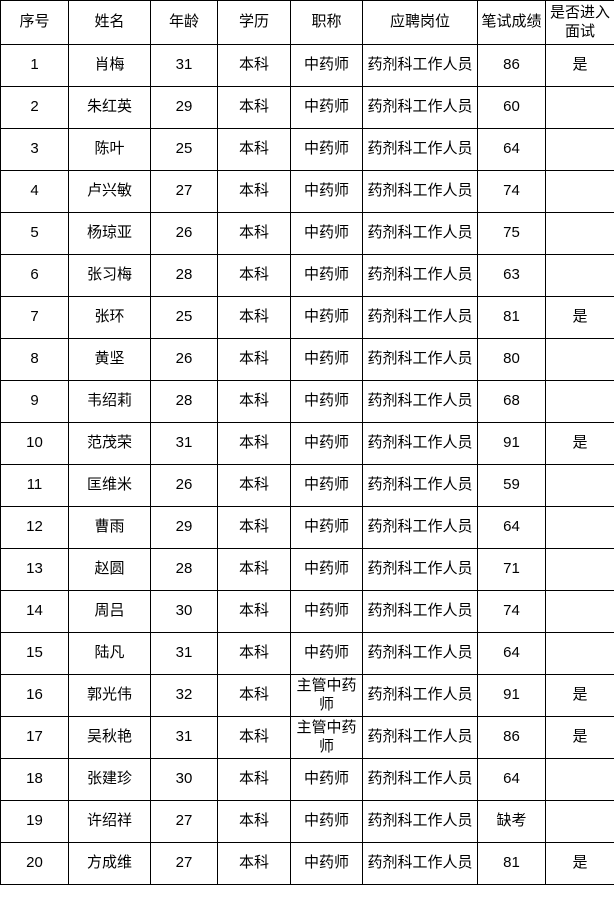 The height and width of the screenshot is (906, 614). I want to click on cell-no: 14, so click(34, 611).